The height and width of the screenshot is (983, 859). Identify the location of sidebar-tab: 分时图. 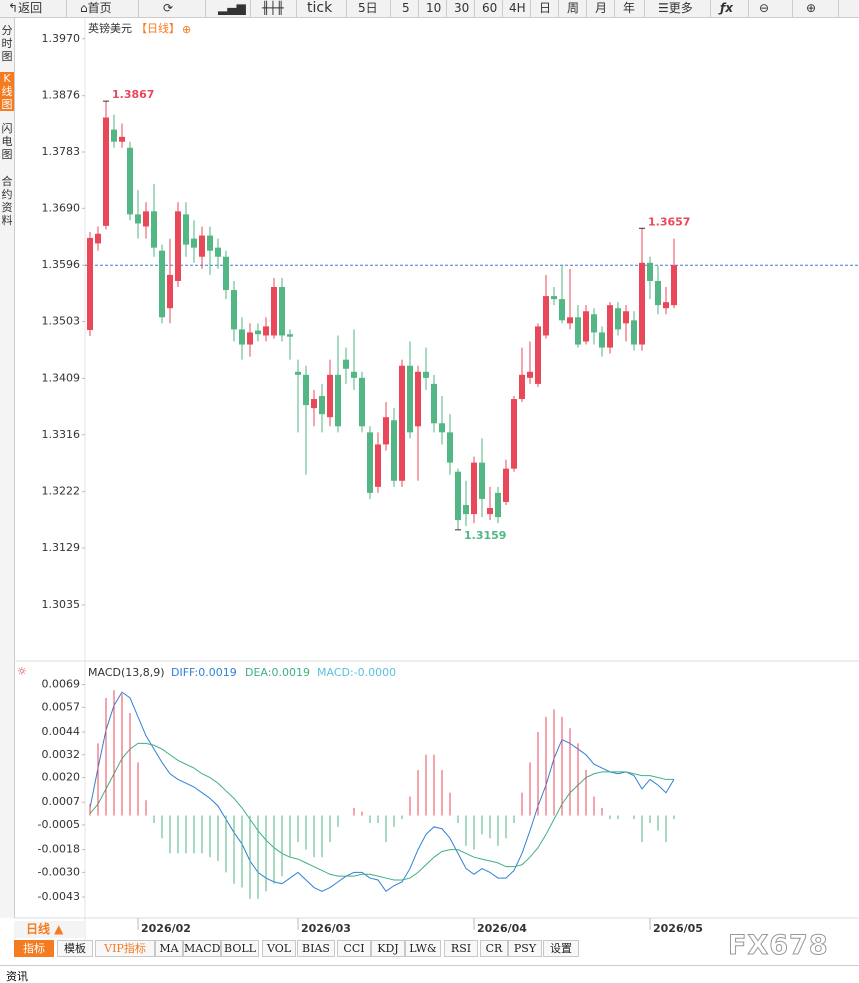
(7, 43).